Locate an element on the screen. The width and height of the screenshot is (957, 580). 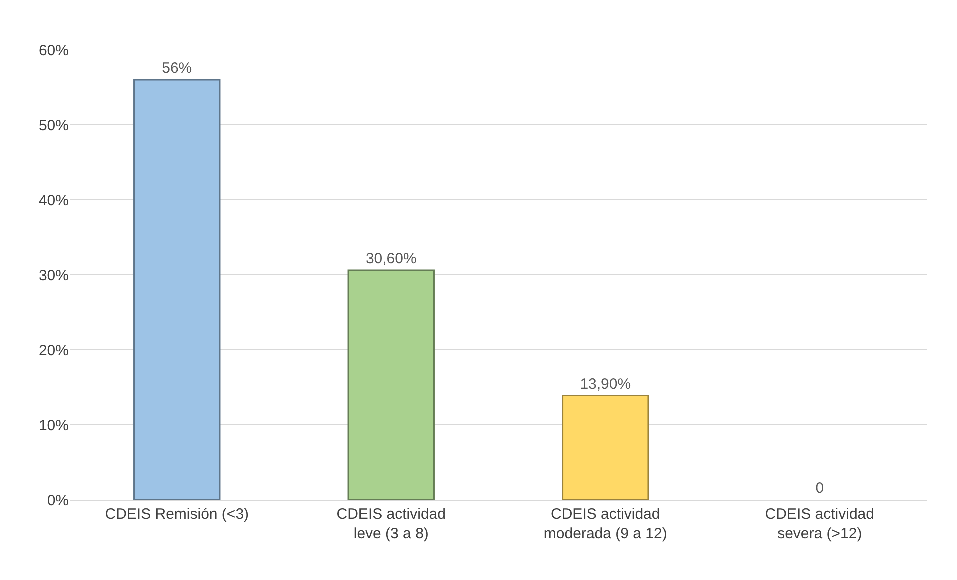
y-tick-label: 30% is located at coordinates (53, 275).